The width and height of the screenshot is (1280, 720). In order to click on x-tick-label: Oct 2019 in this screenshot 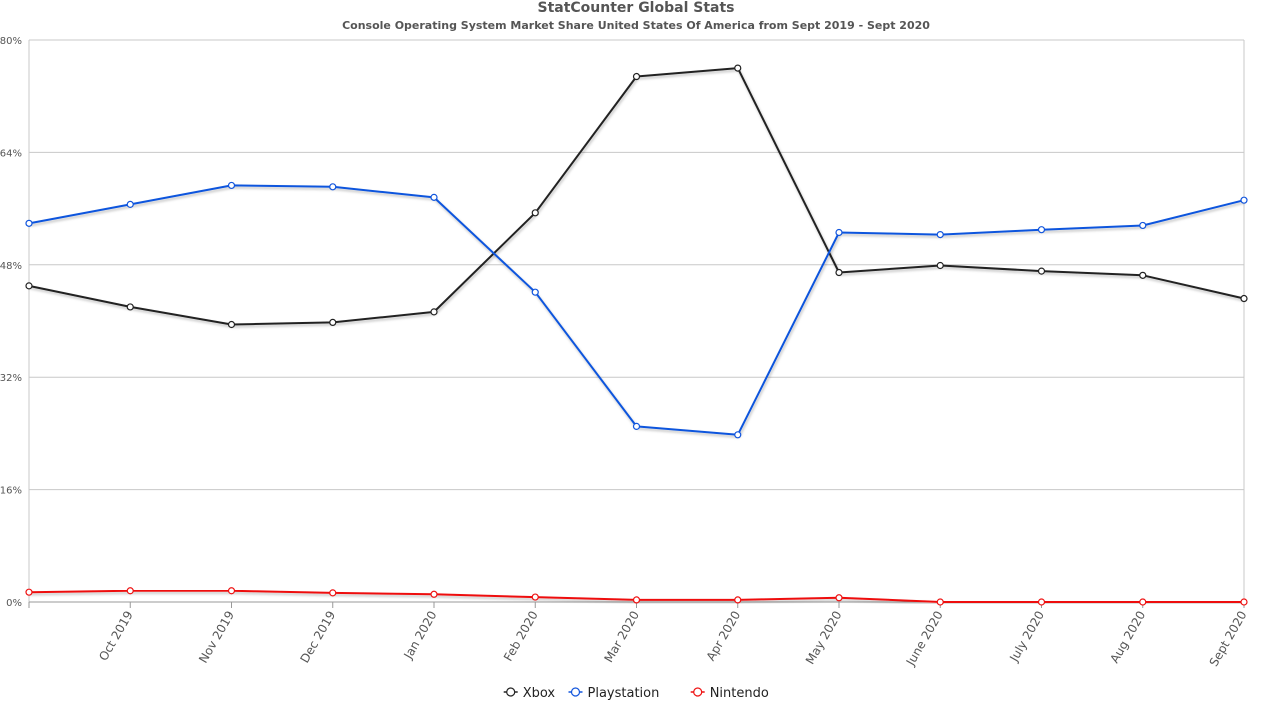, I will do `click(116, 636)`.